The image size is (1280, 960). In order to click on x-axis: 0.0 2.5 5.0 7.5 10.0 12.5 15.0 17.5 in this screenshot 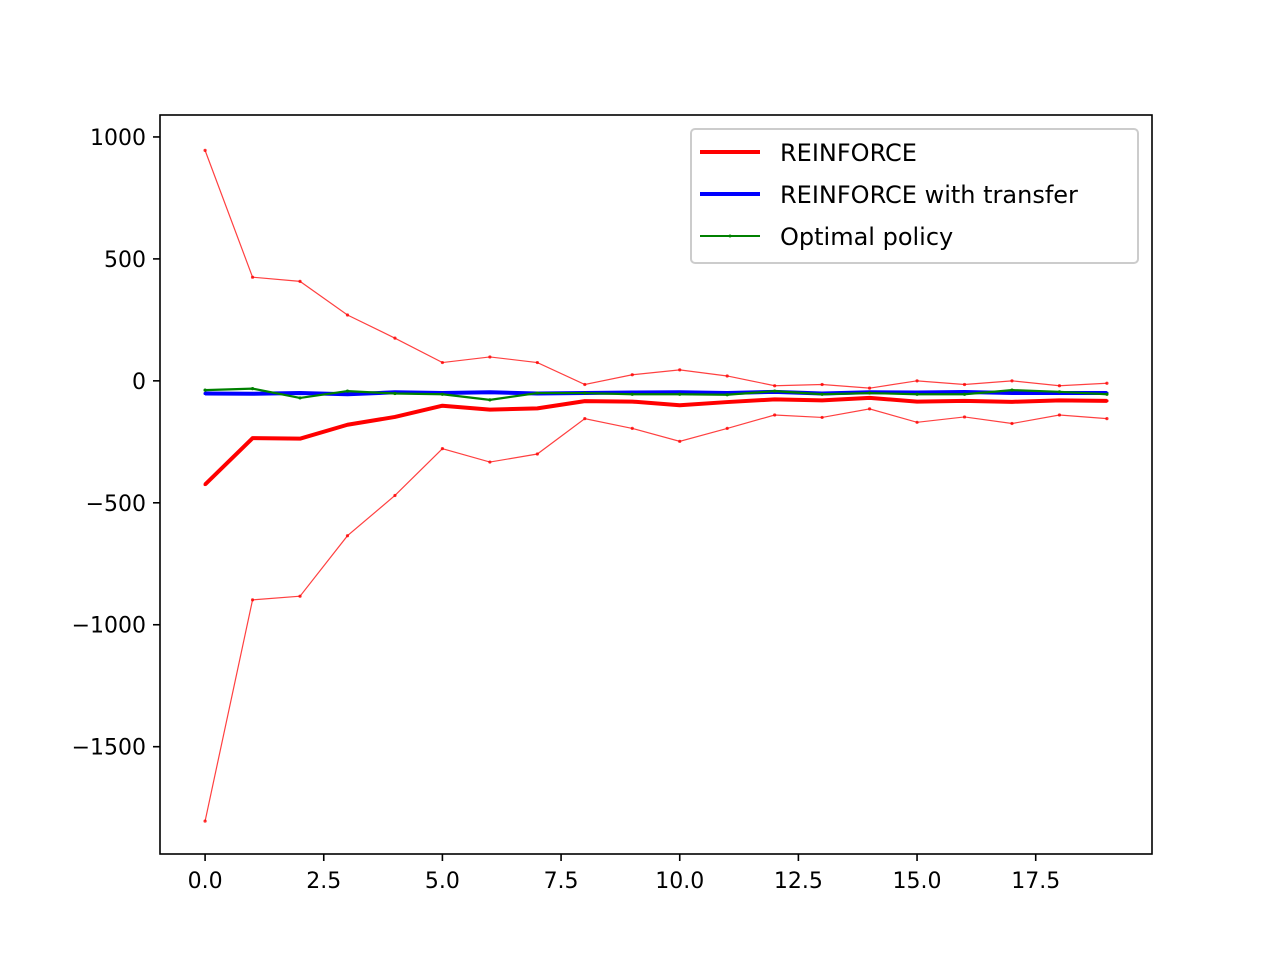, I will do `click(624, 874)`.